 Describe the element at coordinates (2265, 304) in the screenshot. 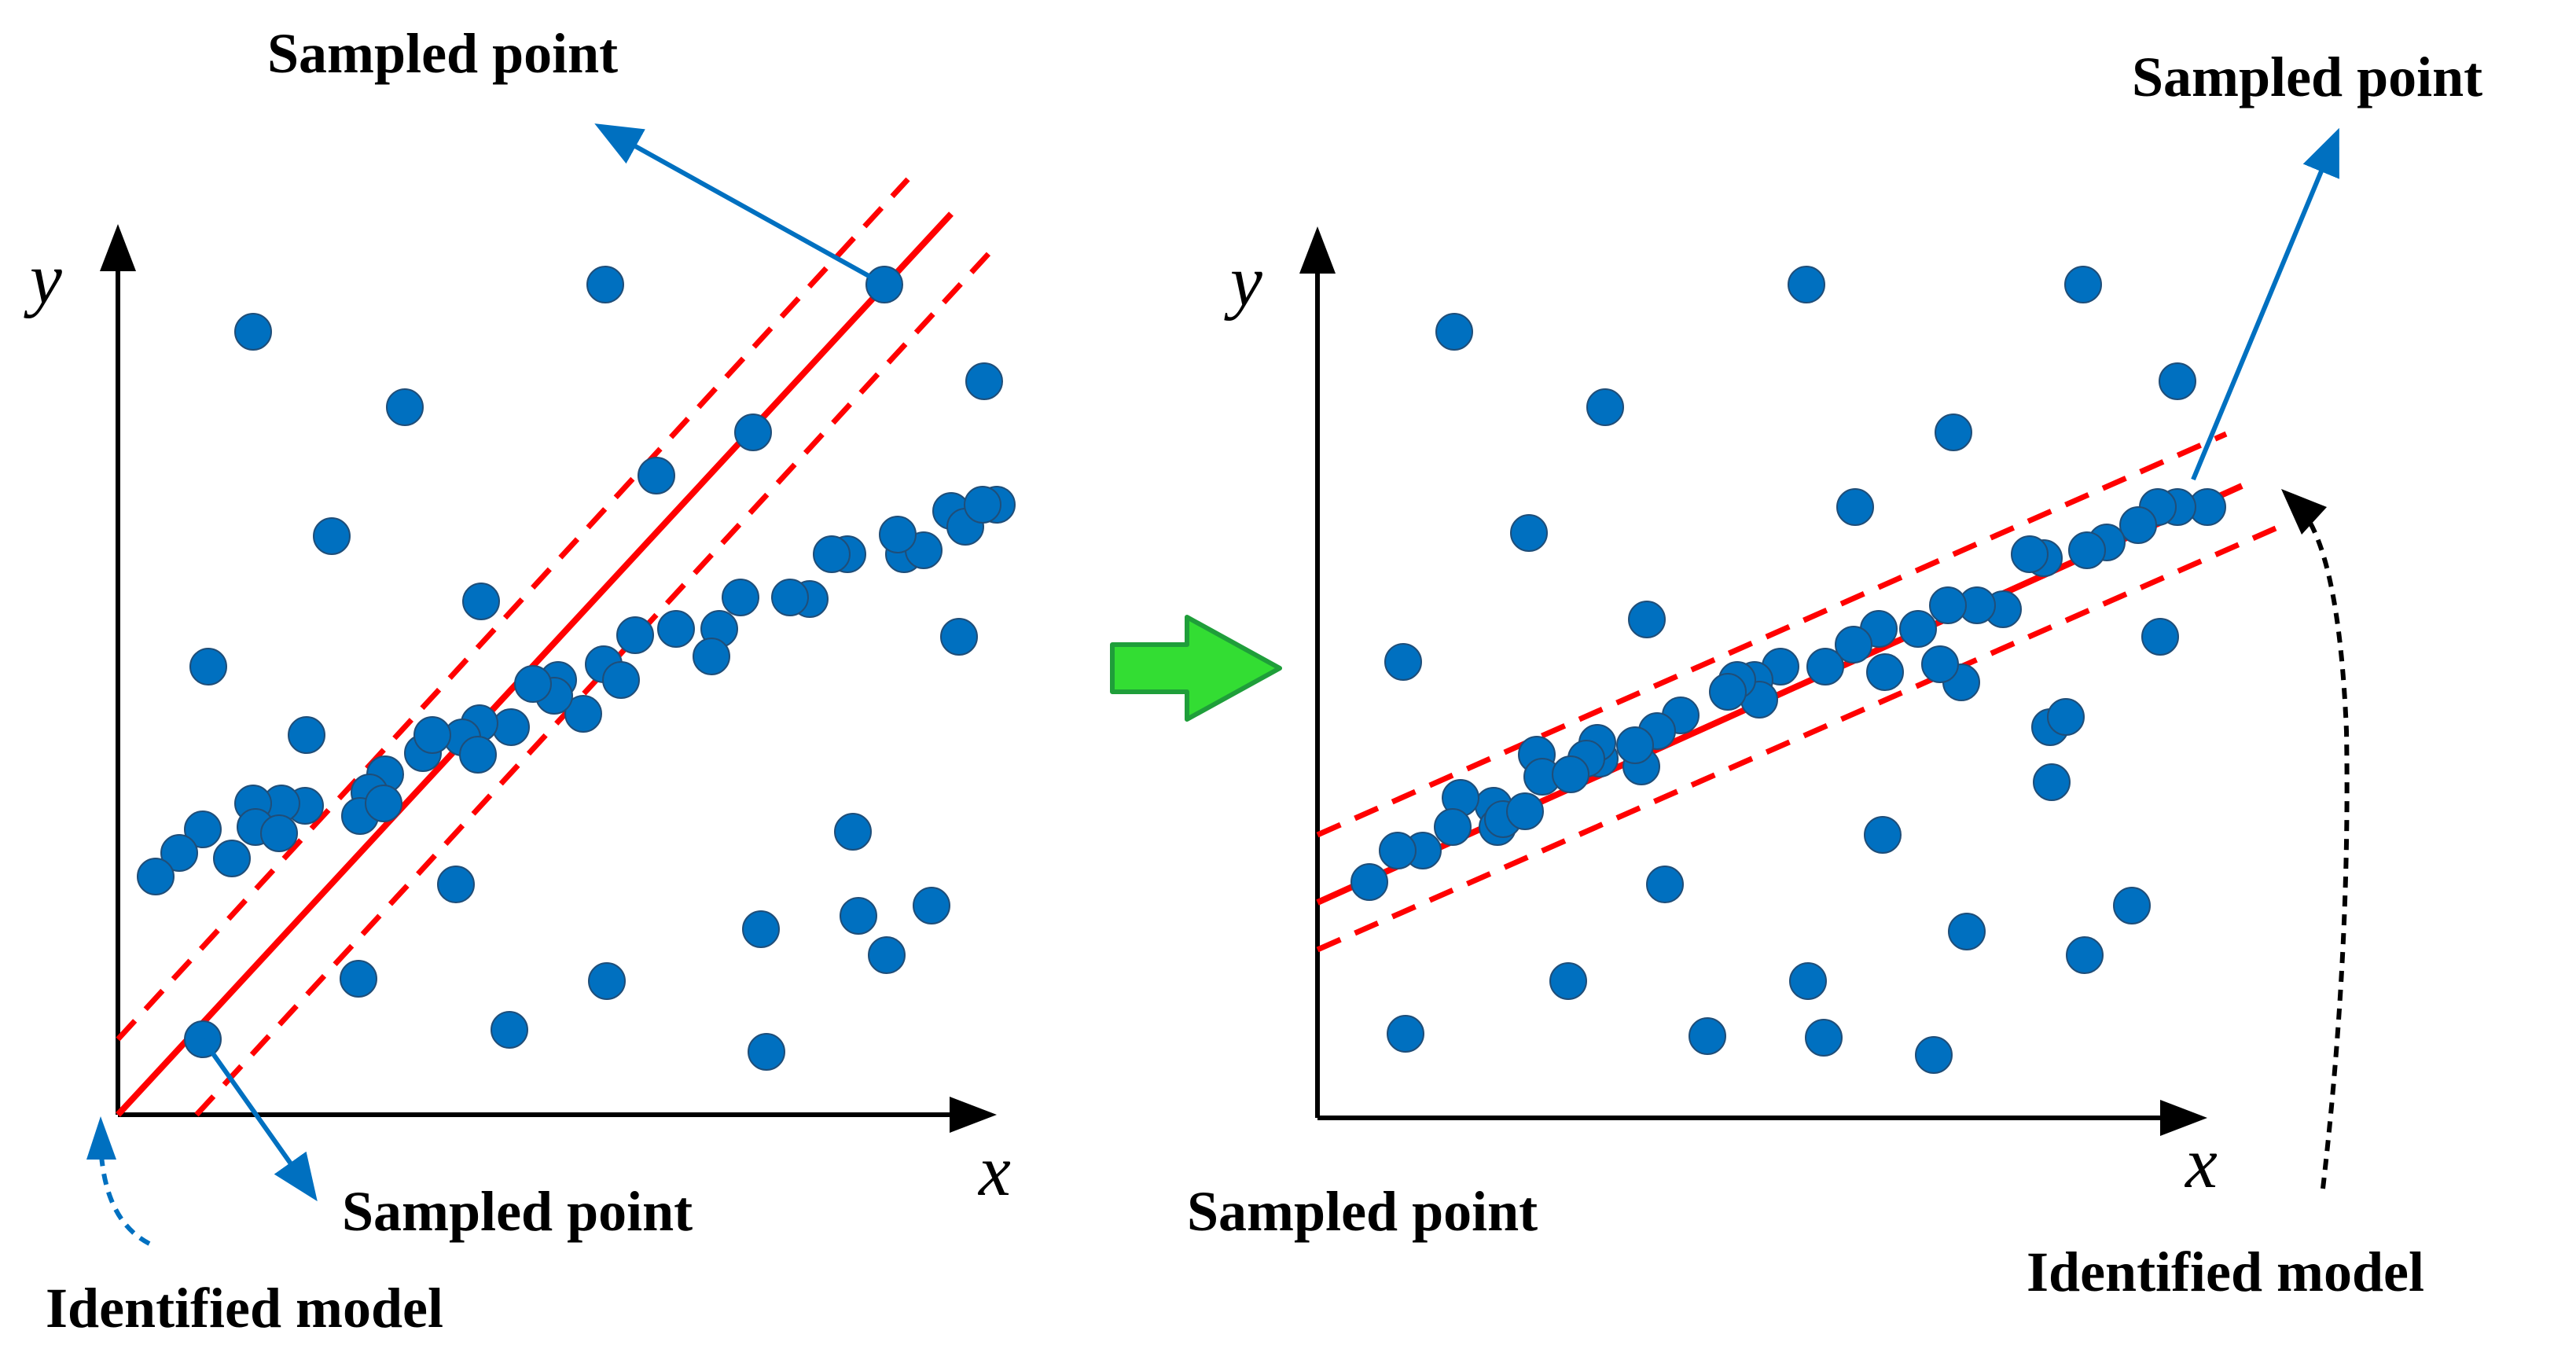

I see `right-sampled-point-top-arrow` at that location.